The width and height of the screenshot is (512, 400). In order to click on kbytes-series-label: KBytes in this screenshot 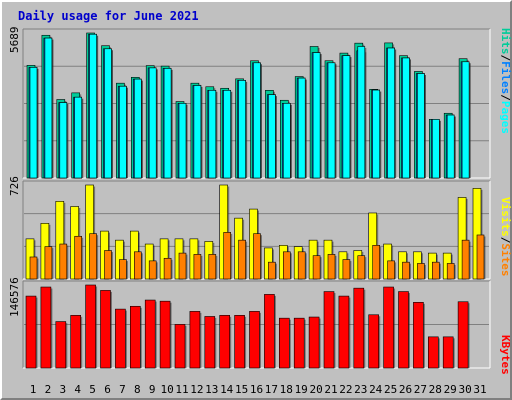, I will do `click(505, 355)`.